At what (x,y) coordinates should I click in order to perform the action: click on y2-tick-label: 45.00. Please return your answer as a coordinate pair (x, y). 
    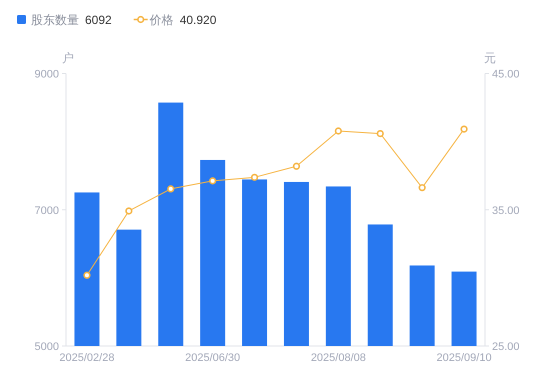
    Looking at the image, I should click on (506, 74).